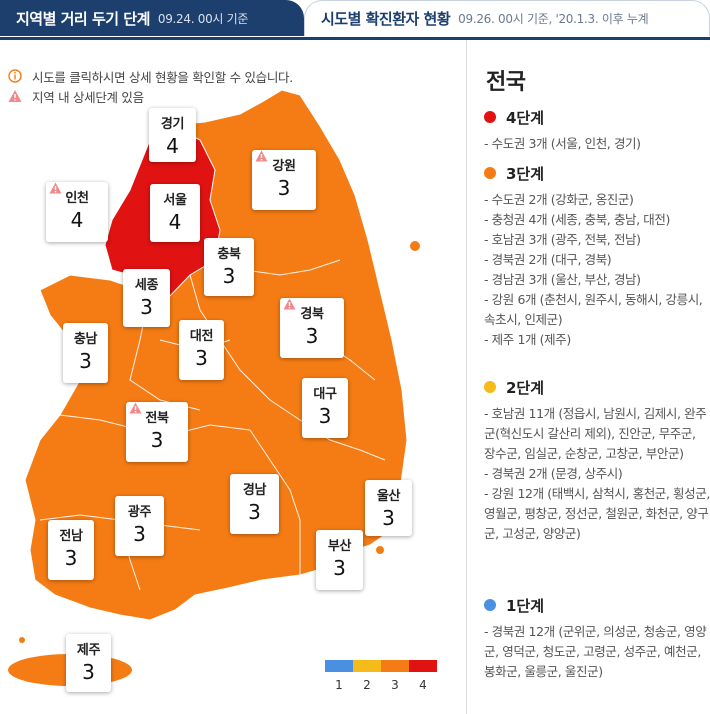 Image resolution: width=710 pixels, height=714 pixels. I want to click on region-name: 강원, so click(284, 166).